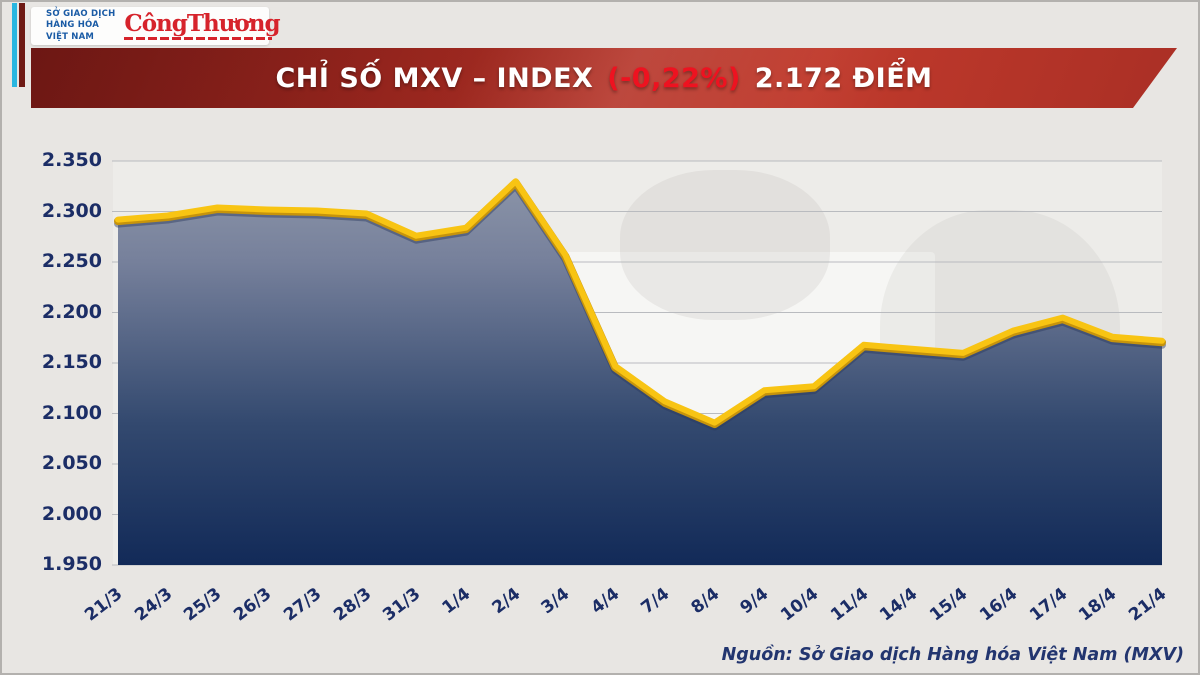 This screenshot has width=1200, height=675. What do you see at coordinates (674, 78) in the screenshot?
I see `title-change-percent: (-0,22%)` at bounding box center [674, 78].